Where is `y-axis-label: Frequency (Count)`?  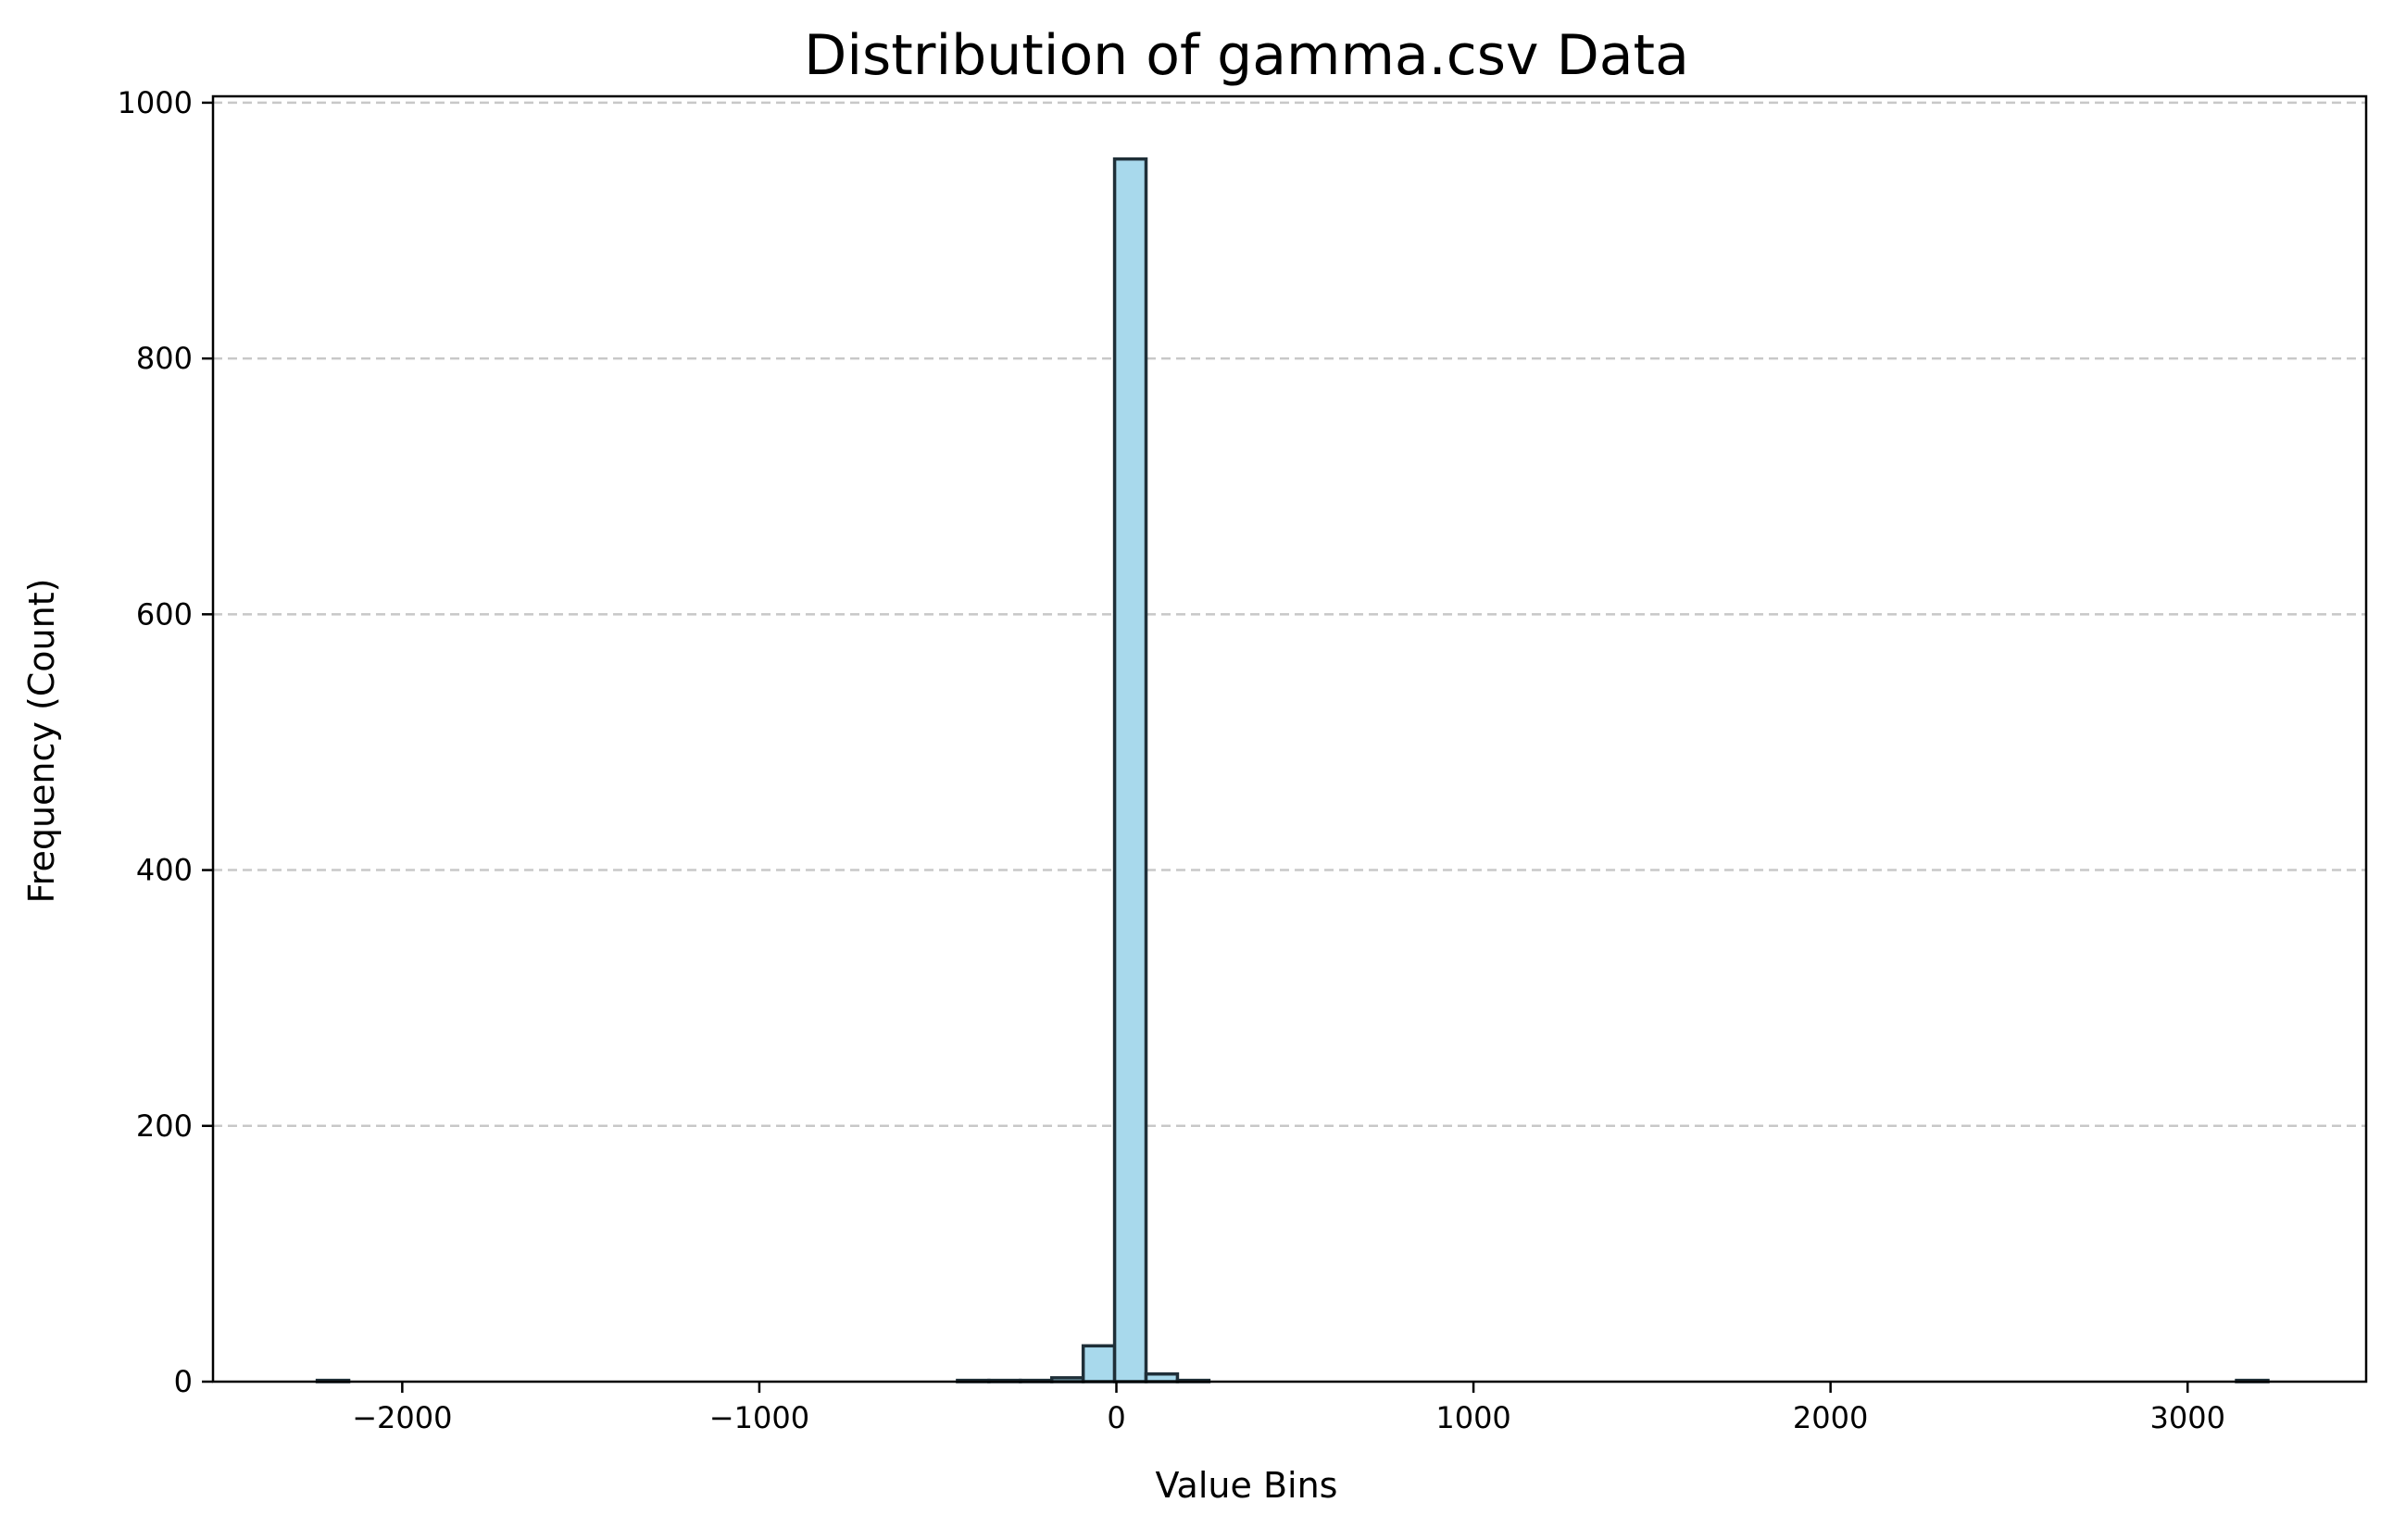
y-axis-label: Frequency (Count) is located at coordinates (41, 741).